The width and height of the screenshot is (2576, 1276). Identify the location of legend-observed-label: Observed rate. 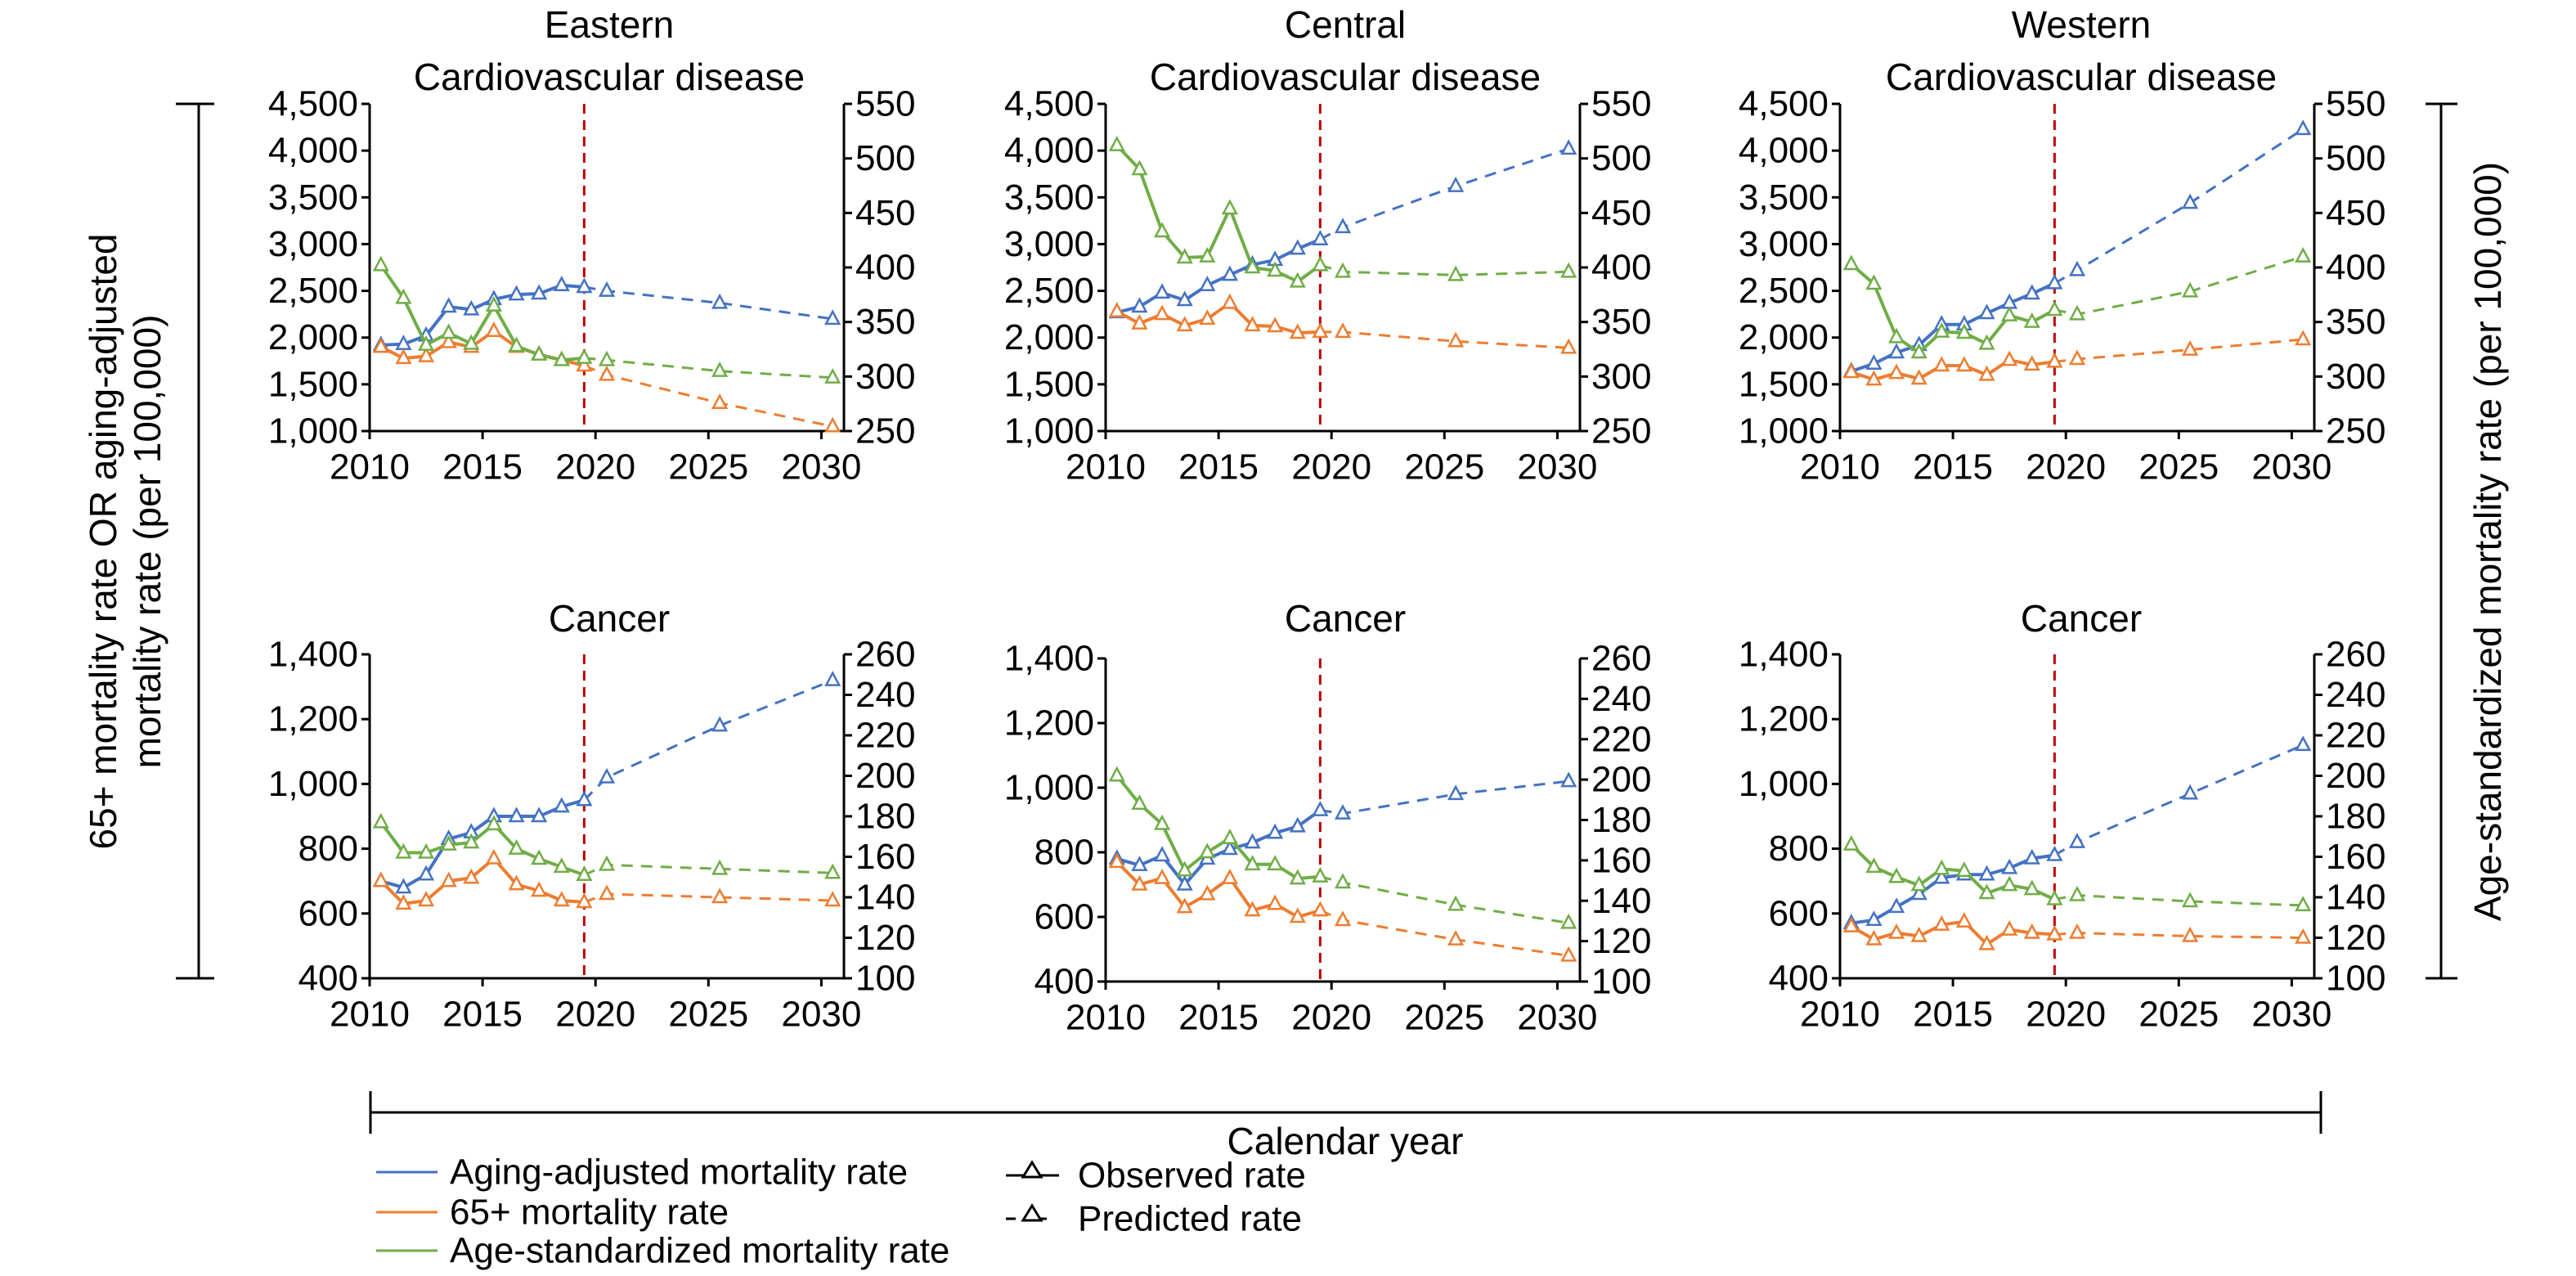
(1192, 1176).